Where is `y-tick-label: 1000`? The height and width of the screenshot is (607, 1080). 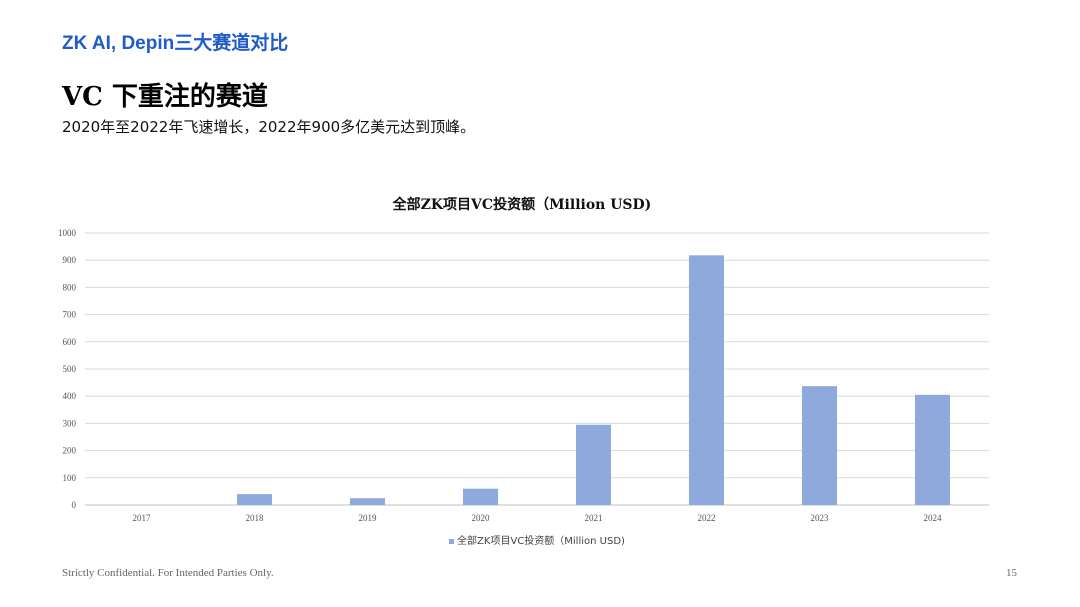 y-tick-label: 1000 is located at coordinates (67, 233).